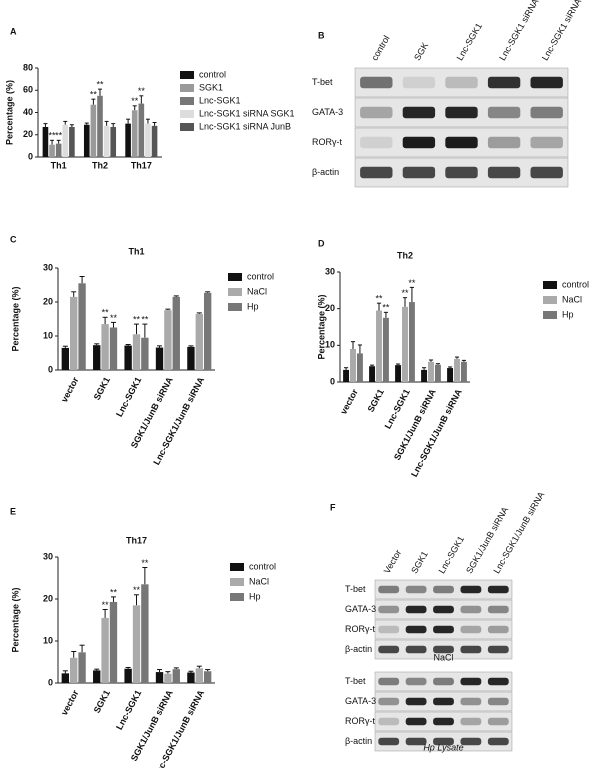 This screenshot has width=600, height=768. Describe the element at coordinates (330, 345) in the screenshot. I see `y-tick-label: 10` at that location.